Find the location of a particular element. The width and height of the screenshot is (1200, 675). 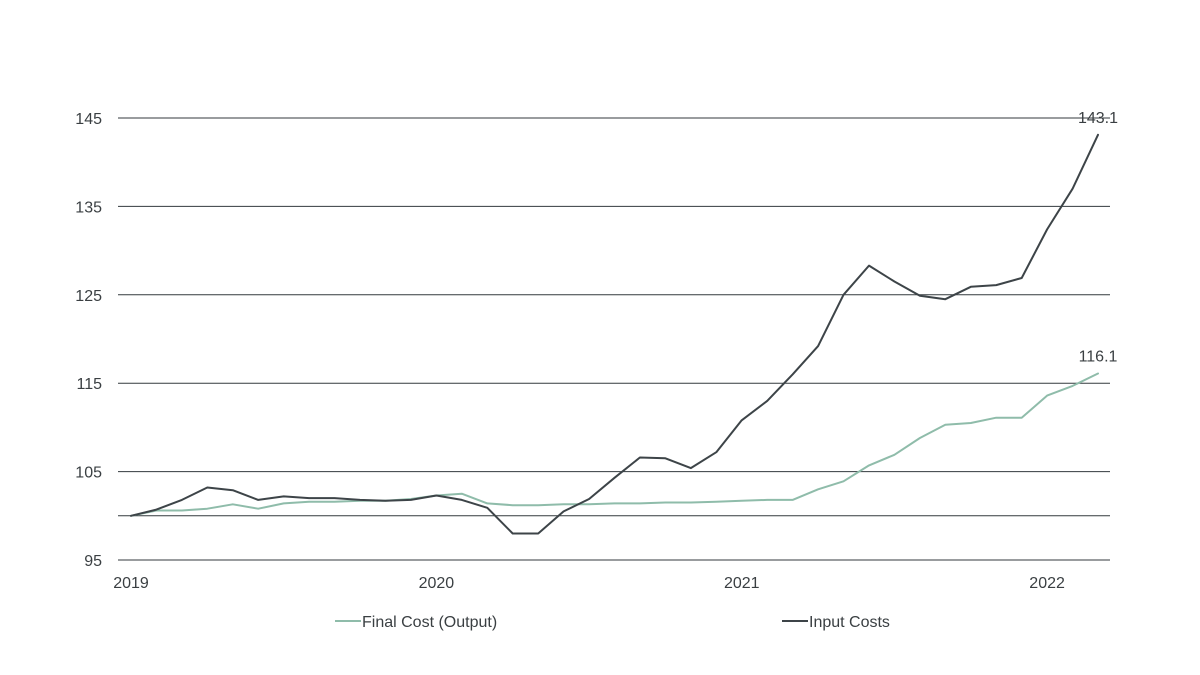

data-labels: 143.1 116.1 is located at coordinates (1098, 238).